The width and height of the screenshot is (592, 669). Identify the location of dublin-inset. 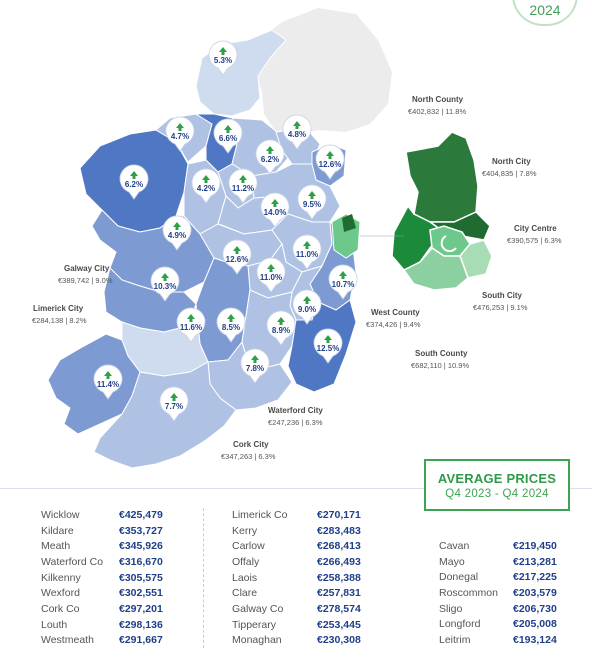
(426, 211).